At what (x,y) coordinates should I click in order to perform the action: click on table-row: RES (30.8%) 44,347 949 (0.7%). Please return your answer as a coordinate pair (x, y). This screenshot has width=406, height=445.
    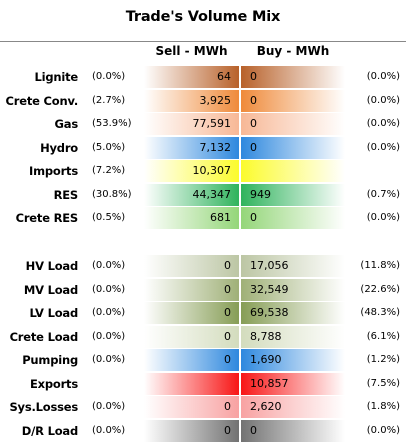
    Looking at the image, I should click on (203, 194).